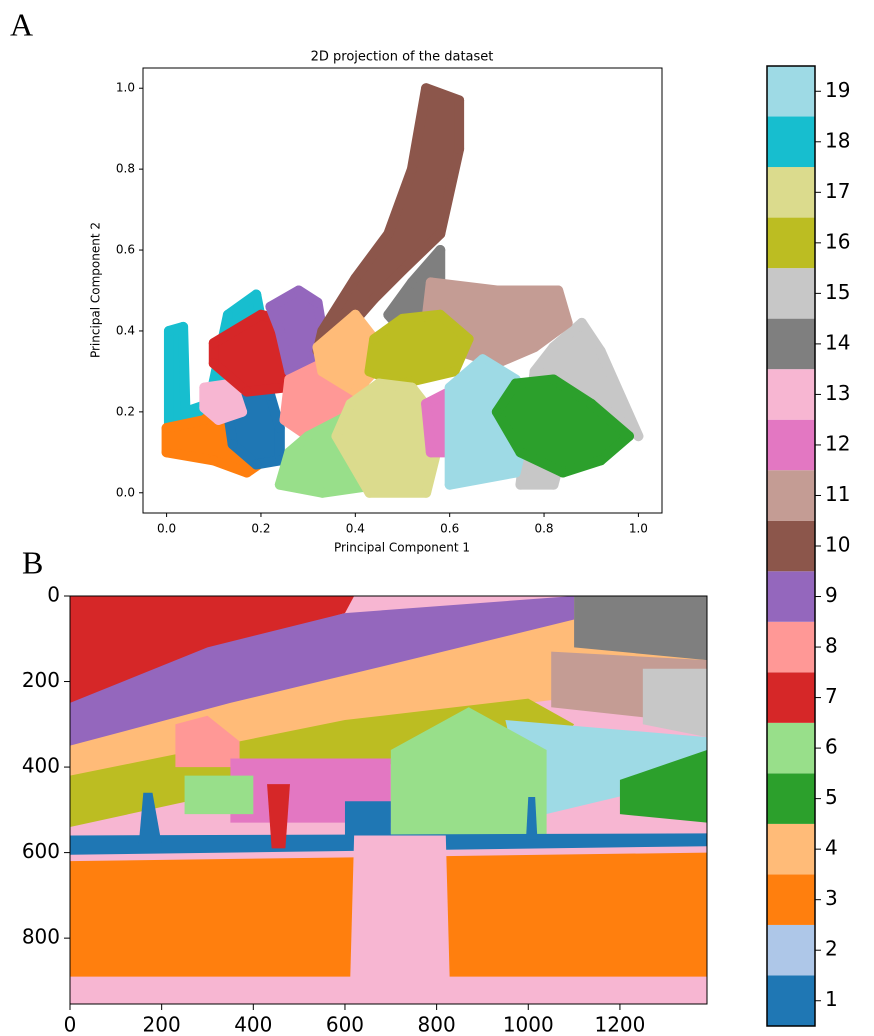  Describe the element at coordinates (125, 250) in the screenshot. I see `y-tick-label: 0.6` at that location.